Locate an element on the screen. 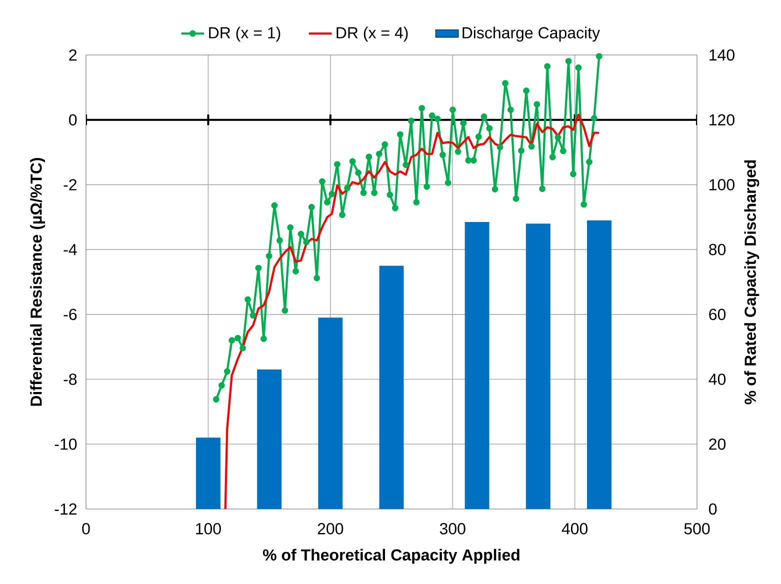  y-tick-label: -12 is located at coordinates (65, 509).